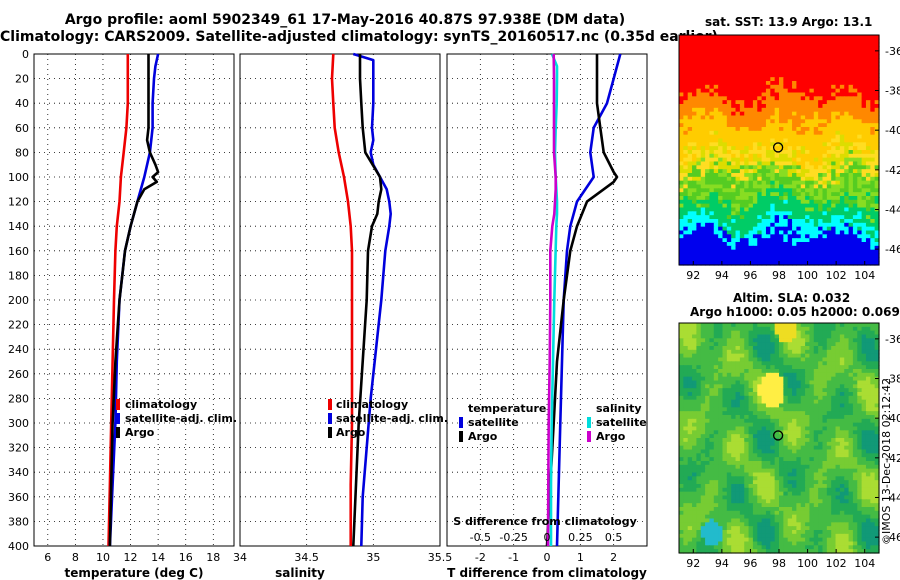 The image size is (900, 580). I want to click on x-axis-label-top: S difference from climatology, so click(545, 521).